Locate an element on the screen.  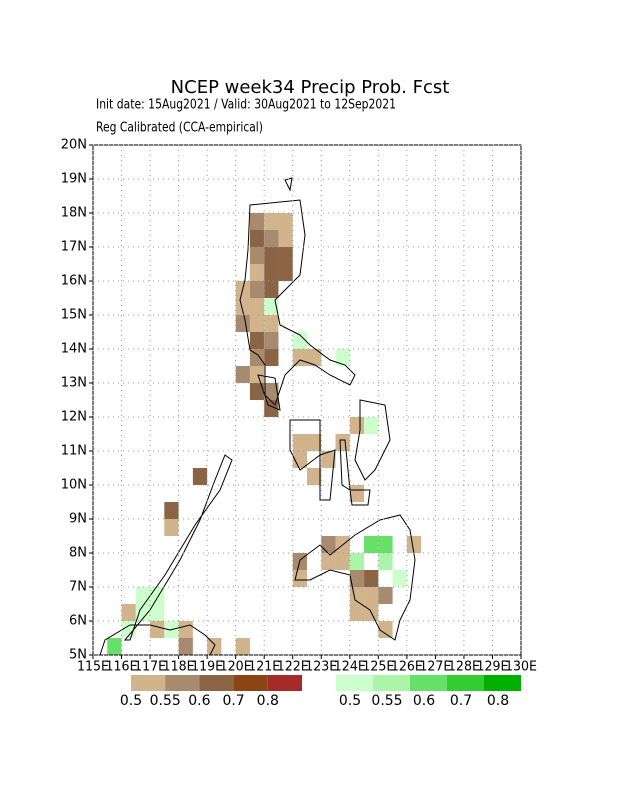
x-tick-label: 116E is located at coordinates (122, 667).